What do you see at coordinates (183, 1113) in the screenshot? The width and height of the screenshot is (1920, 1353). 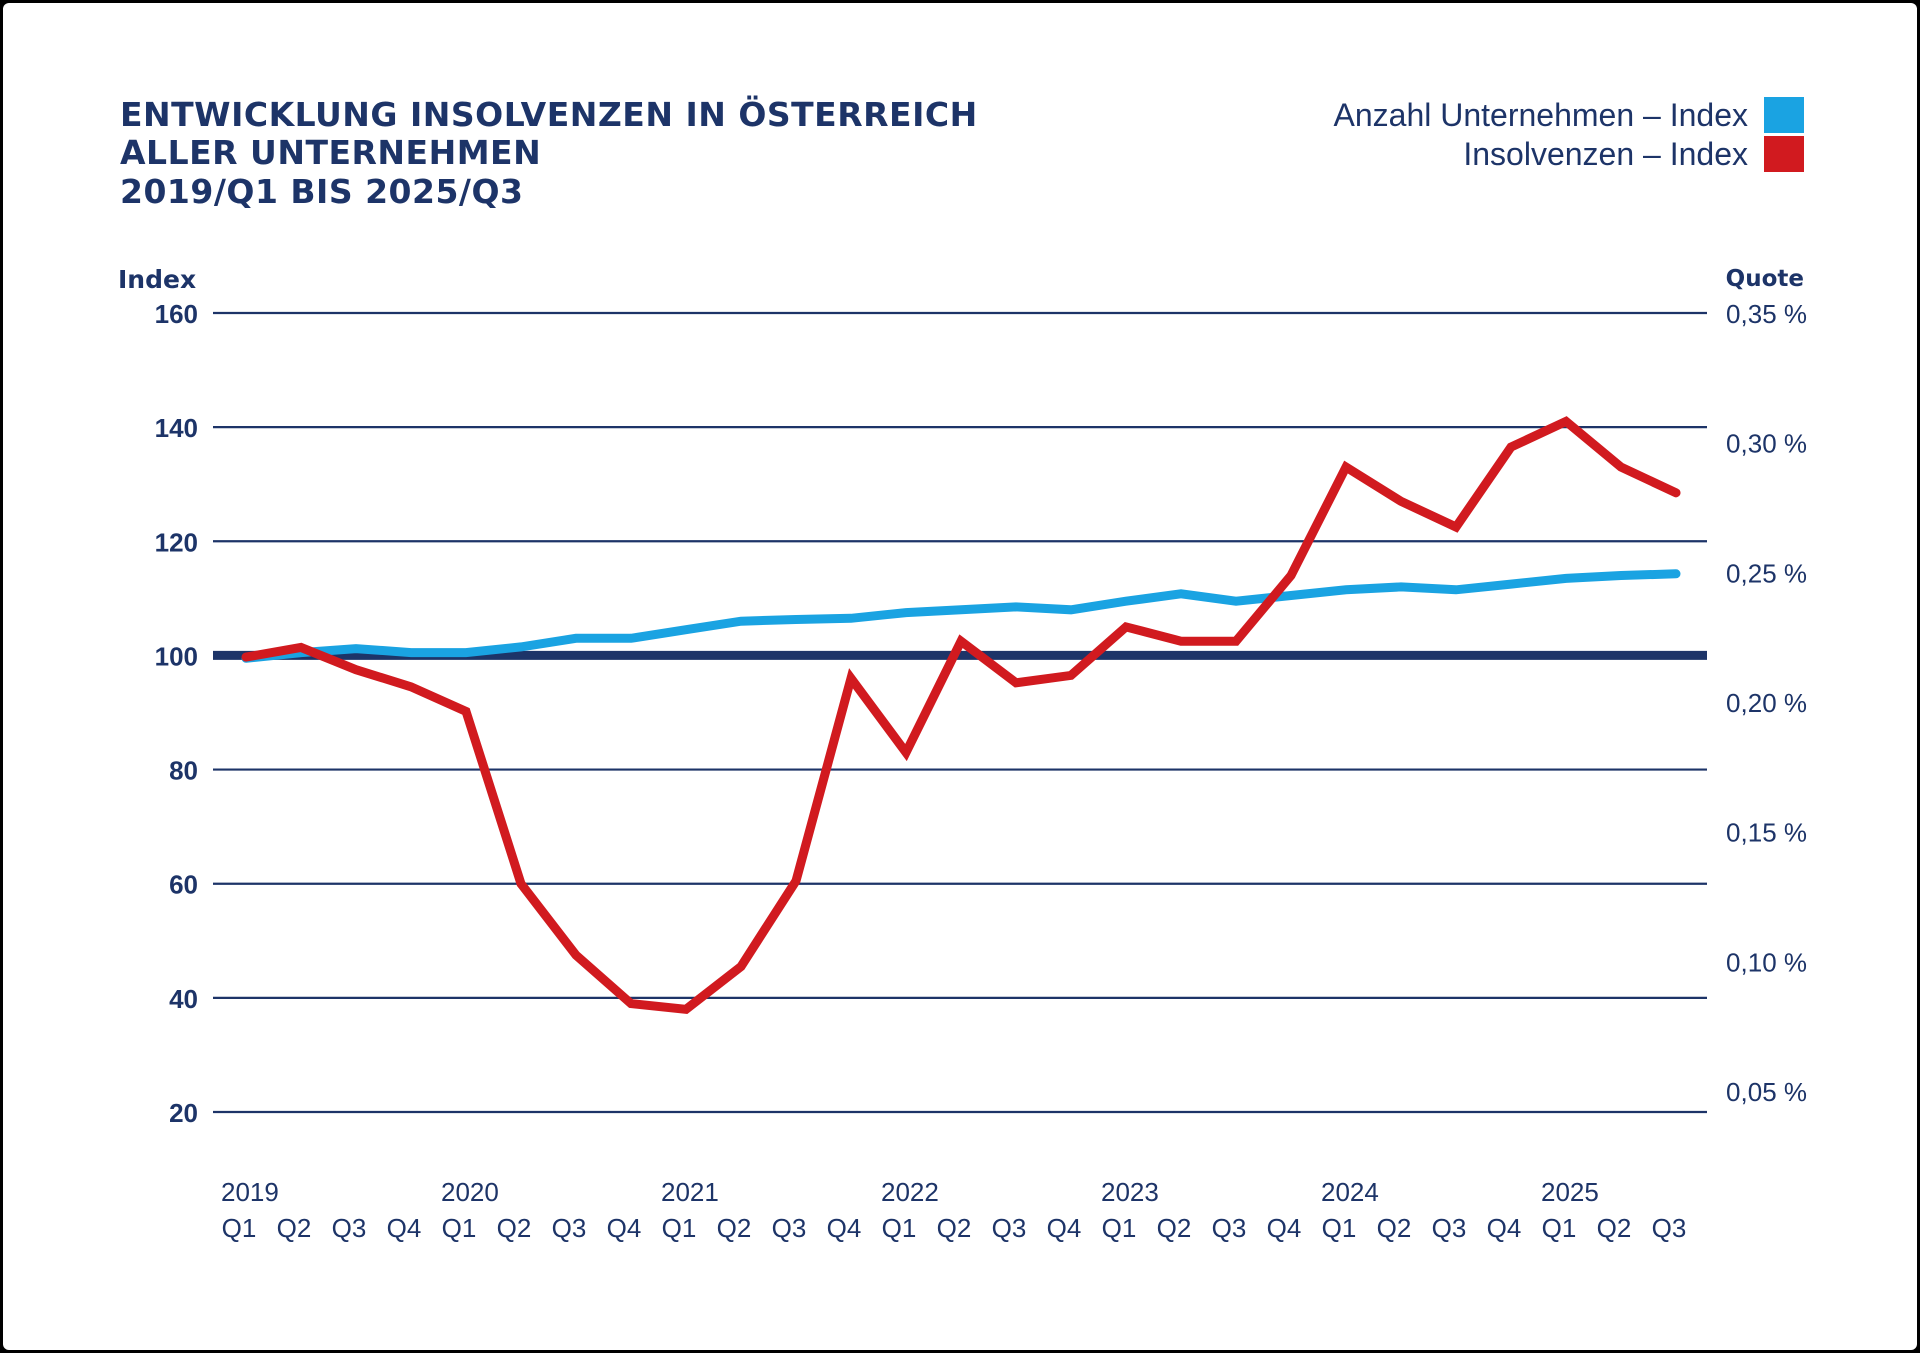 I see `y-tick-label-20: 20` at bounding box center [183, 1113].